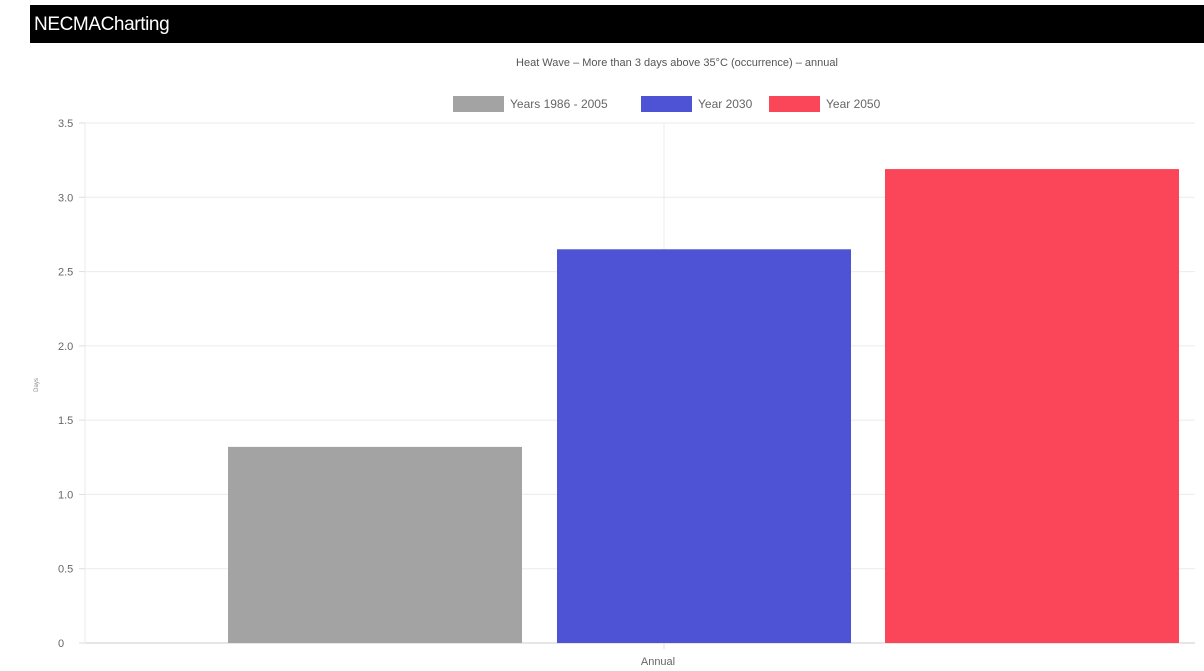  Describe the element at coordinates (102, 24) in the screenshot. I see `app-title: NECMACharting` at that location.